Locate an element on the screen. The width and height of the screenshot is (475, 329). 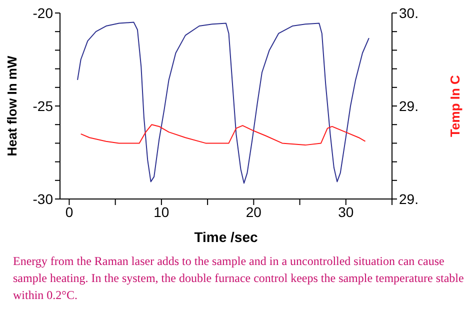
x-tick-label: 30 is located at coordinates (346, 212).